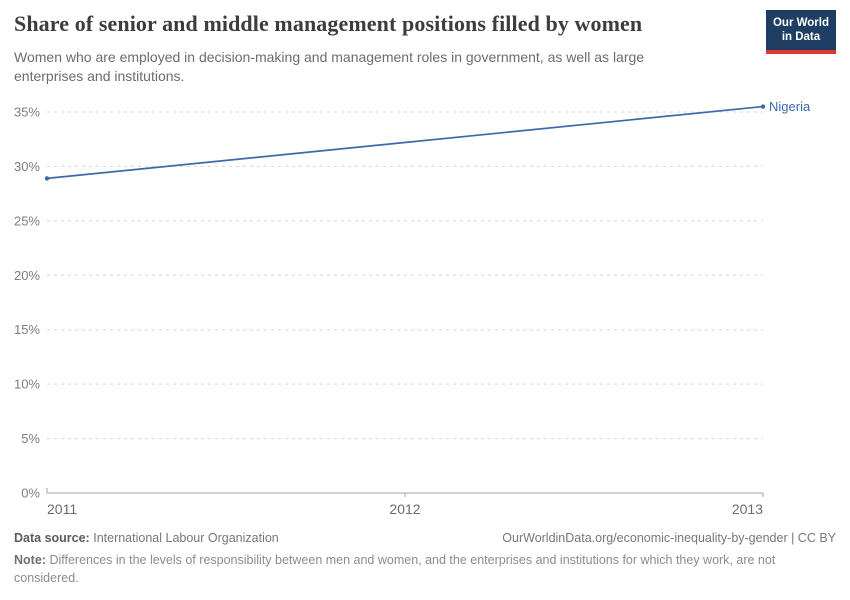 Image resolution: width=850 pixels, height=600 pixels. What do you see at coordinates (790, 106) in the screenshot?
I see `series-label-nigeria: Nigeria` at bounding box center [790, 106].